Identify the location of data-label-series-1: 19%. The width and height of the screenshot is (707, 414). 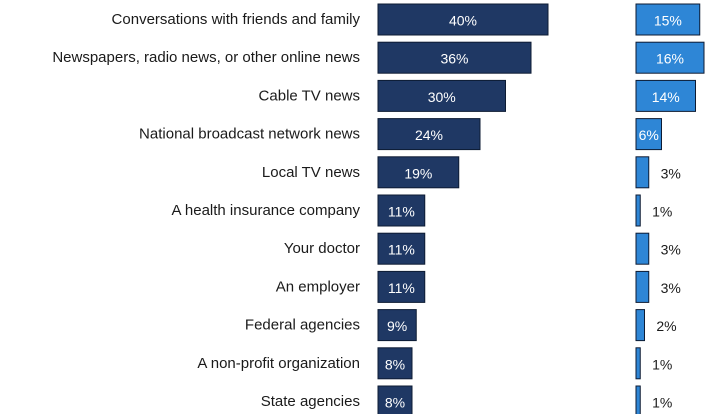
(418, 173).